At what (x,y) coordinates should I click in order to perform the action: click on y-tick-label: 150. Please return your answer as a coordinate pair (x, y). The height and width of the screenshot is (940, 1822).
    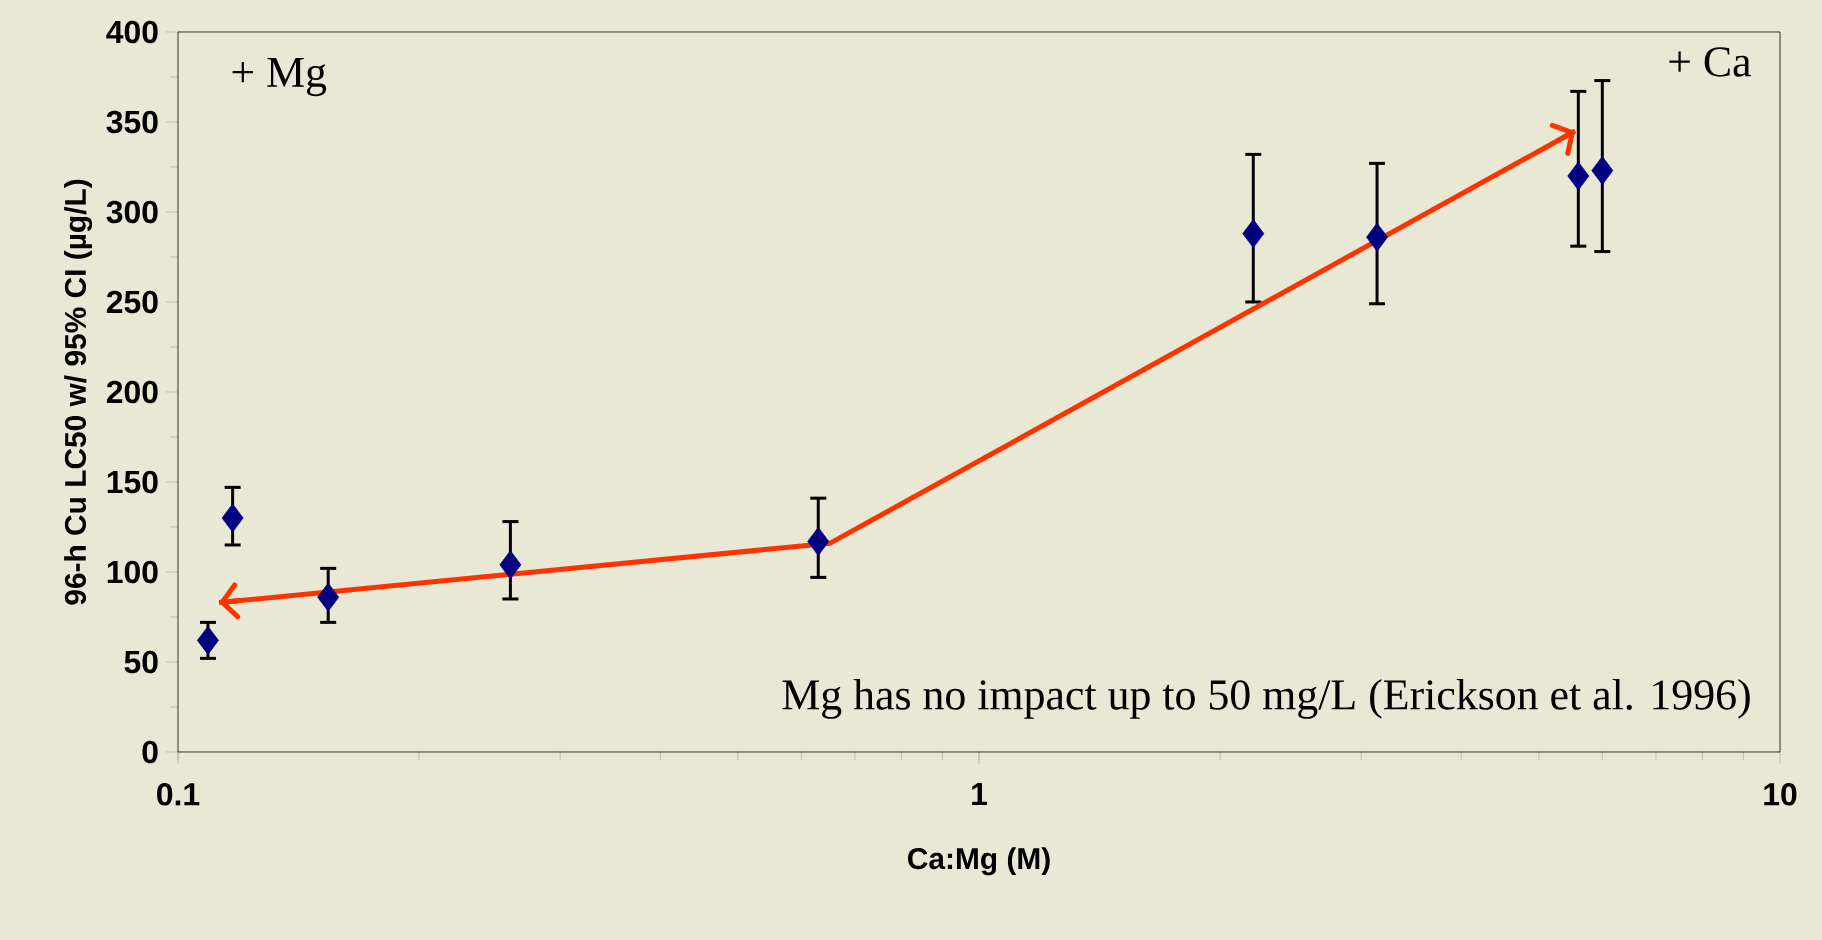
    Looking at the image, I should click on (132, 482).